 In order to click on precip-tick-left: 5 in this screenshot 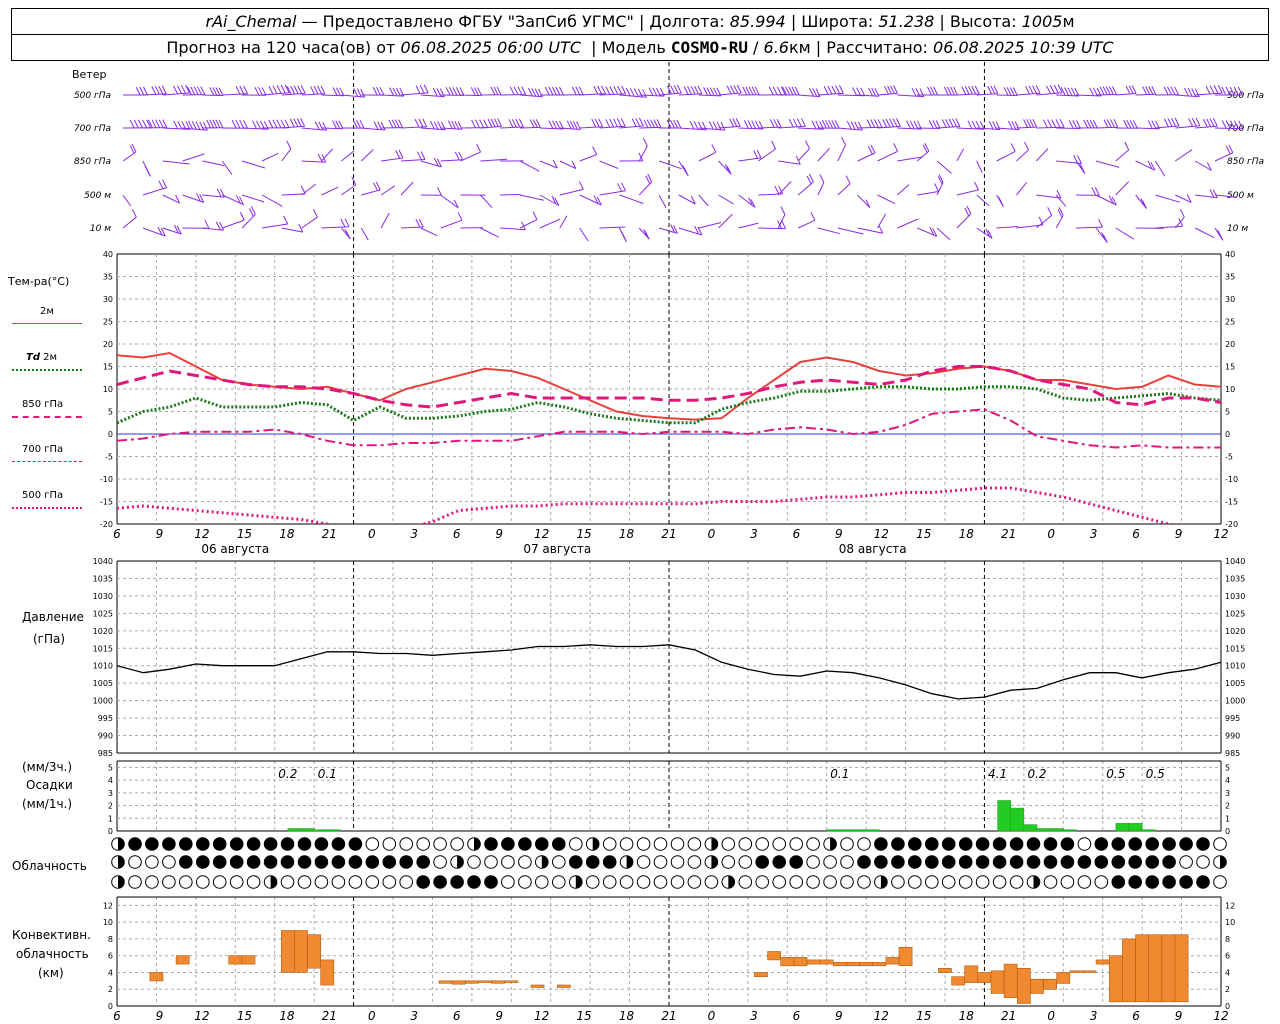, I will do `click(110, 767)`.